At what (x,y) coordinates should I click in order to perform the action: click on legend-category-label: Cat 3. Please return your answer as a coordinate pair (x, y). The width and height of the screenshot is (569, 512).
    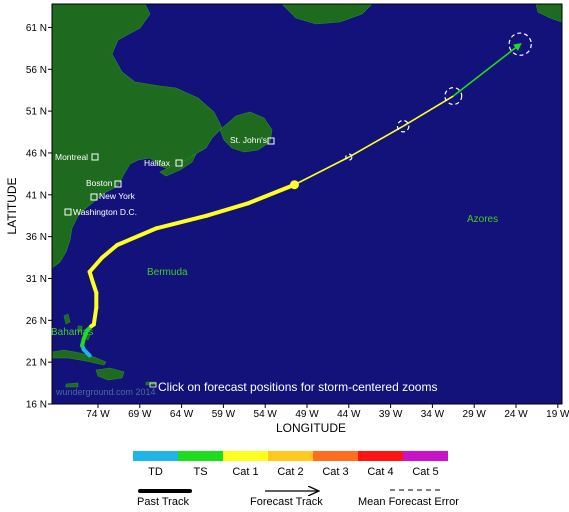
    Looking at the image, I should click on (335, 472).